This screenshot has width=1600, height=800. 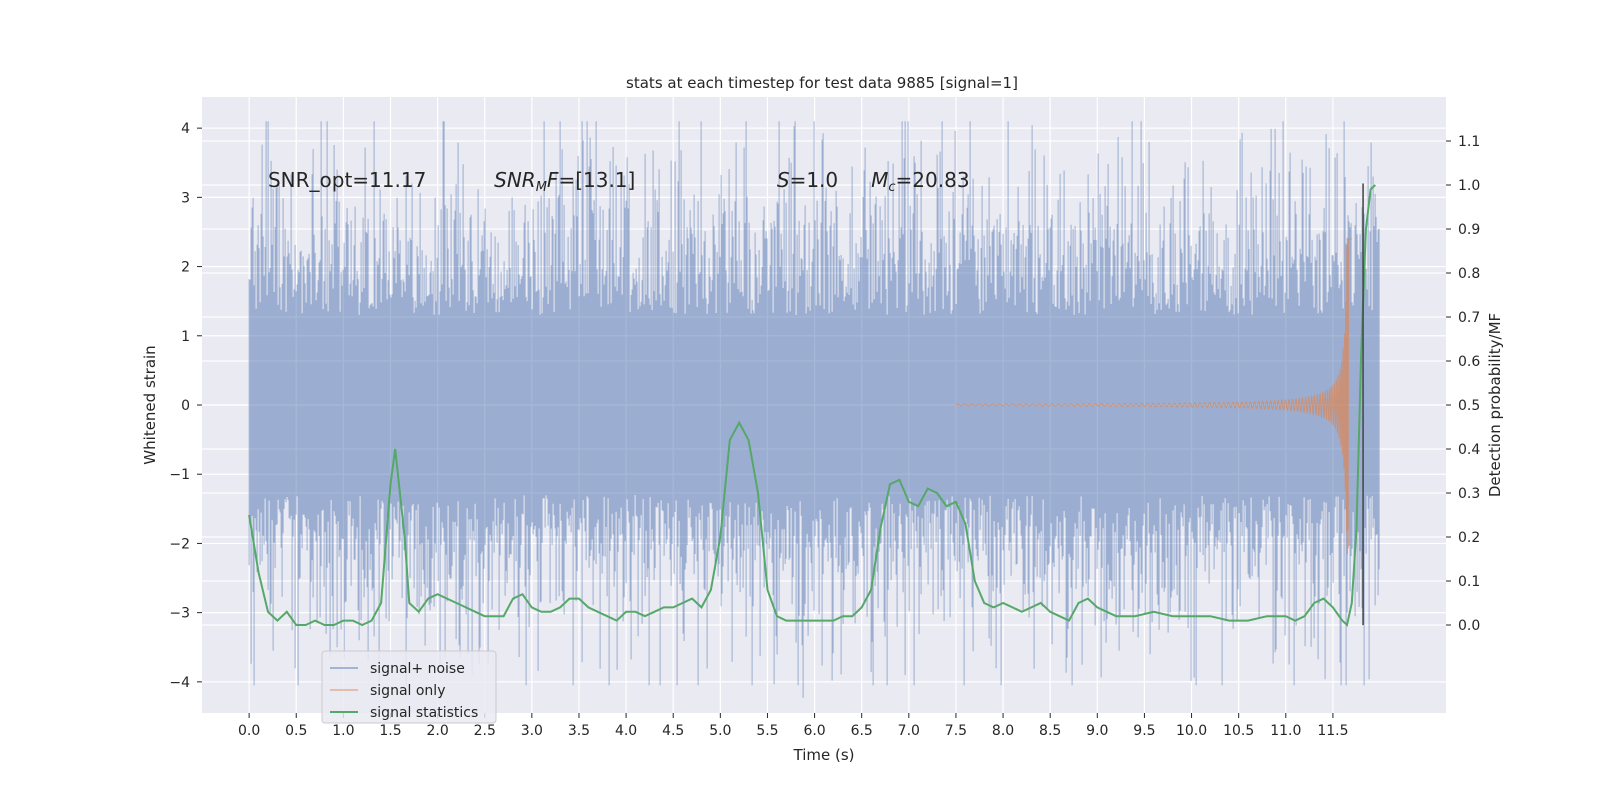 What do you see at coordinates (824, 755) in the screenshot?
I see `x-axis-label: Time (s)` at bounding box center [824, 755].